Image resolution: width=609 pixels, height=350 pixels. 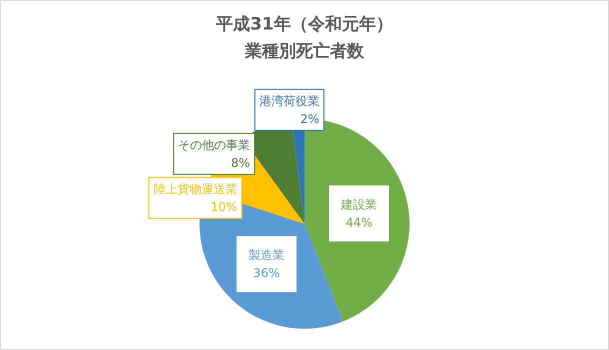 I want to click on slice-label: その他の事業, so click(x=214, y=145).